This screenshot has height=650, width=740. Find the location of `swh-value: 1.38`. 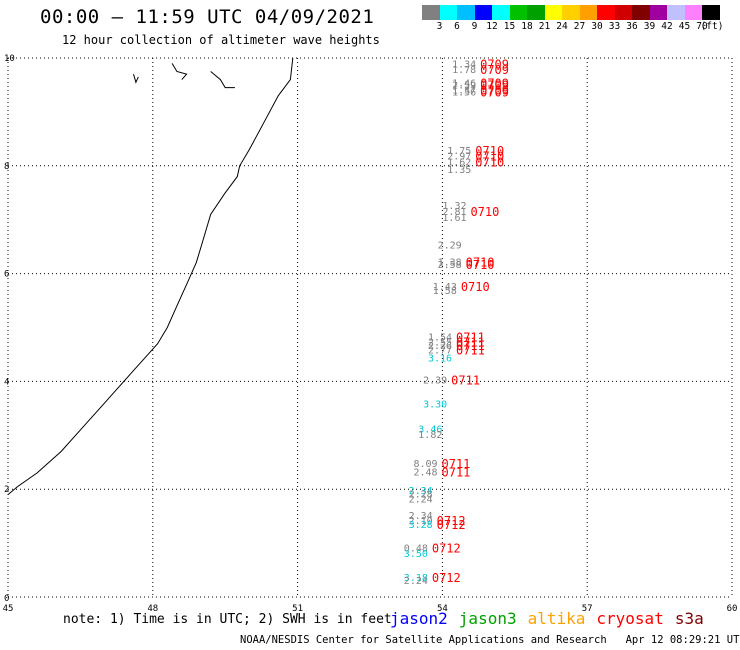

swh-value: 1.38 is located at coordinates (450, 263).